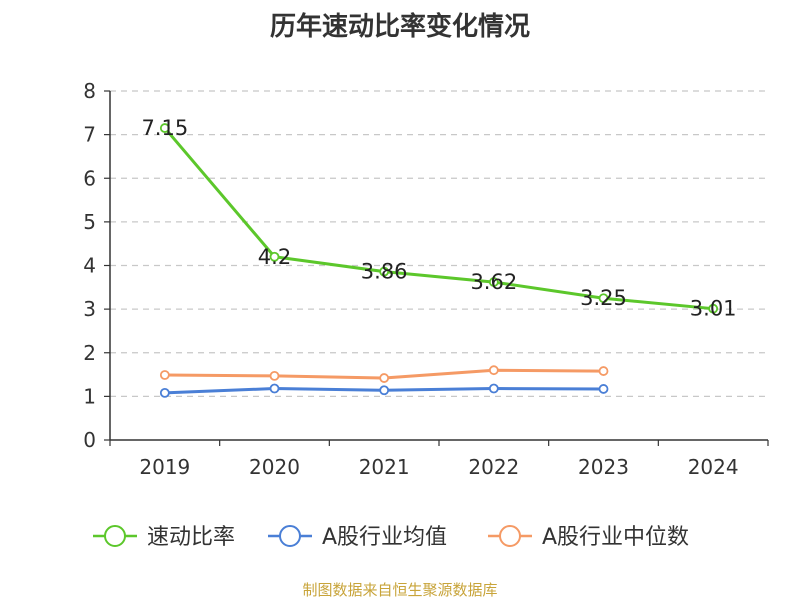 The image size is (800, 600). What do you see at coordinates (89, 440) in the screenshot?
I see `y-tick-label: 0` at bounding box center [89, 440].